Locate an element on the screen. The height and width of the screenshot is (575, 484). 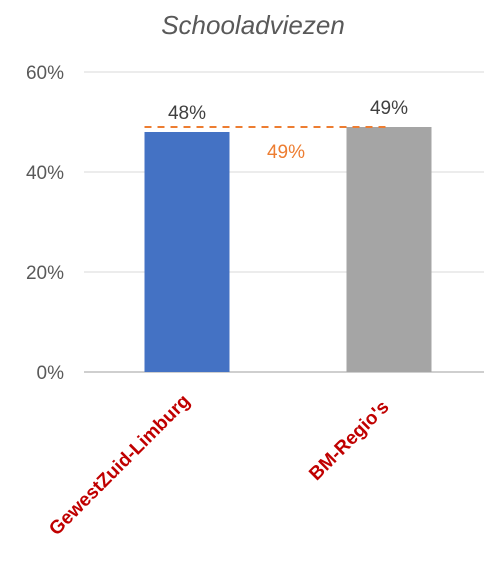
x-tick-label: BM-Regio's is located at coordinates (349, 441).